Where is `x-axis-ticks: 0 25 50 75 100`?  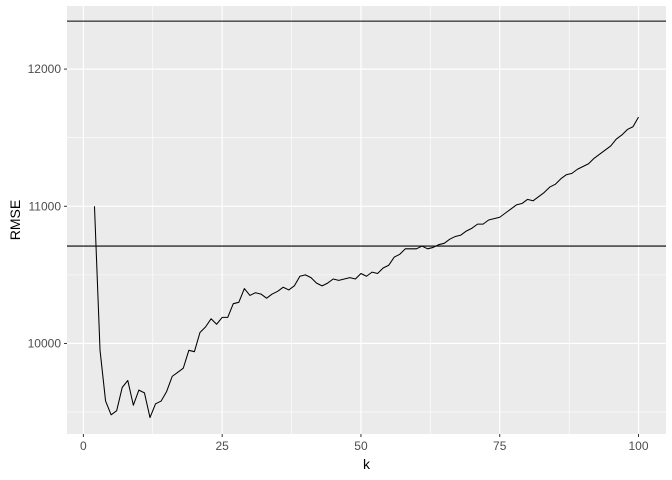 x-axis-ticks: 0 25 50 75 100 is located at coordinates (364, 443).